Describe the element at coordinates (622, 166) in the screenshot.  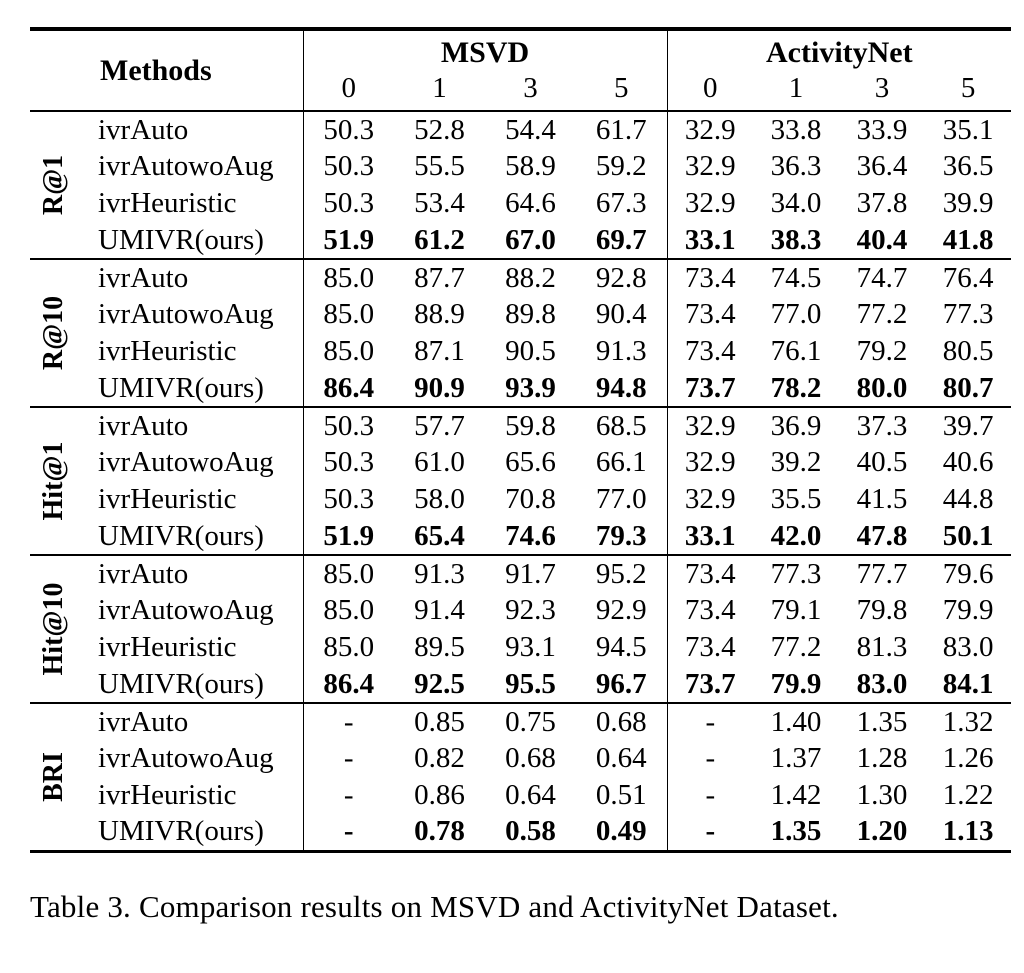
I see `value-cell: 59.2` at that location.